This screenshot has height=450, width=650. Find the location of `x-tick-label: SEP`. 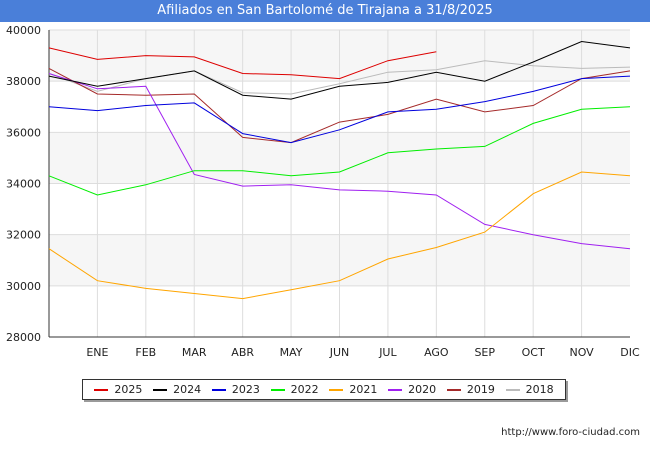

x-tick-label: SEP is located at coordinates (484, 352).